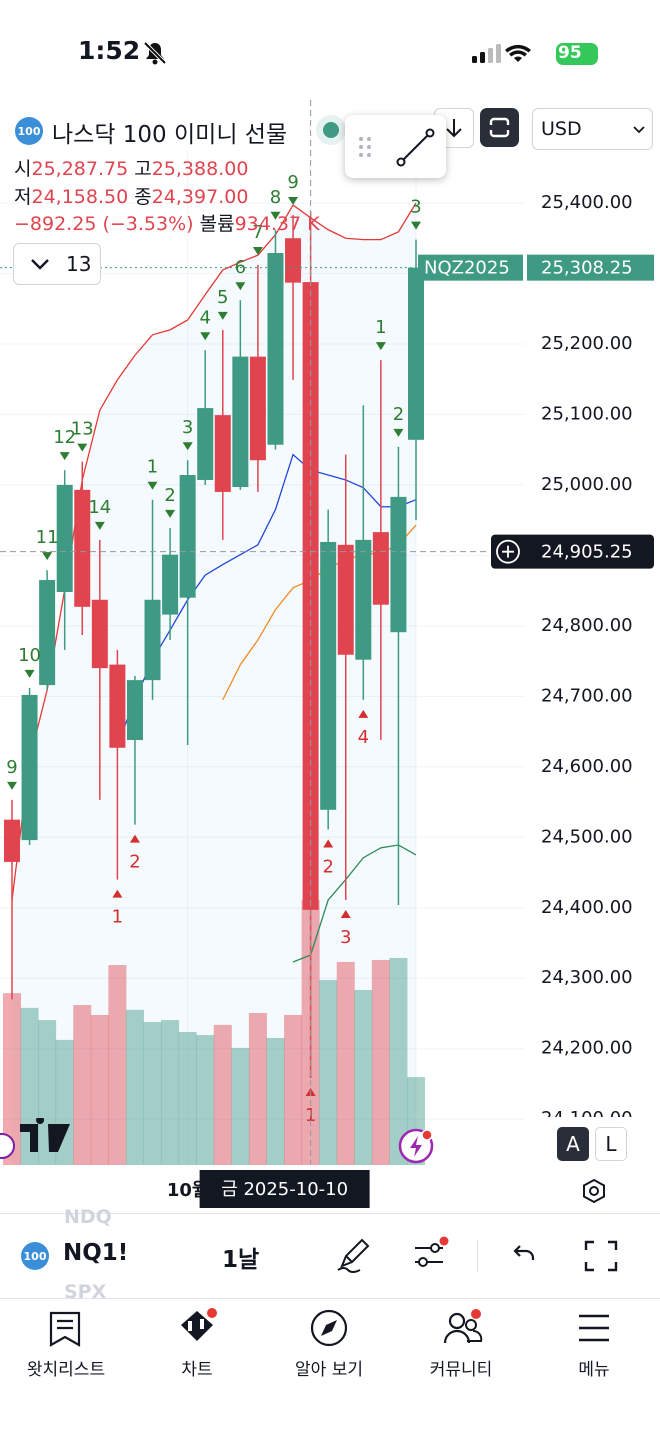 The height and width of the screenshot is (1435, 660). I want to click on ohlc-label: 종, so click(143, 197).